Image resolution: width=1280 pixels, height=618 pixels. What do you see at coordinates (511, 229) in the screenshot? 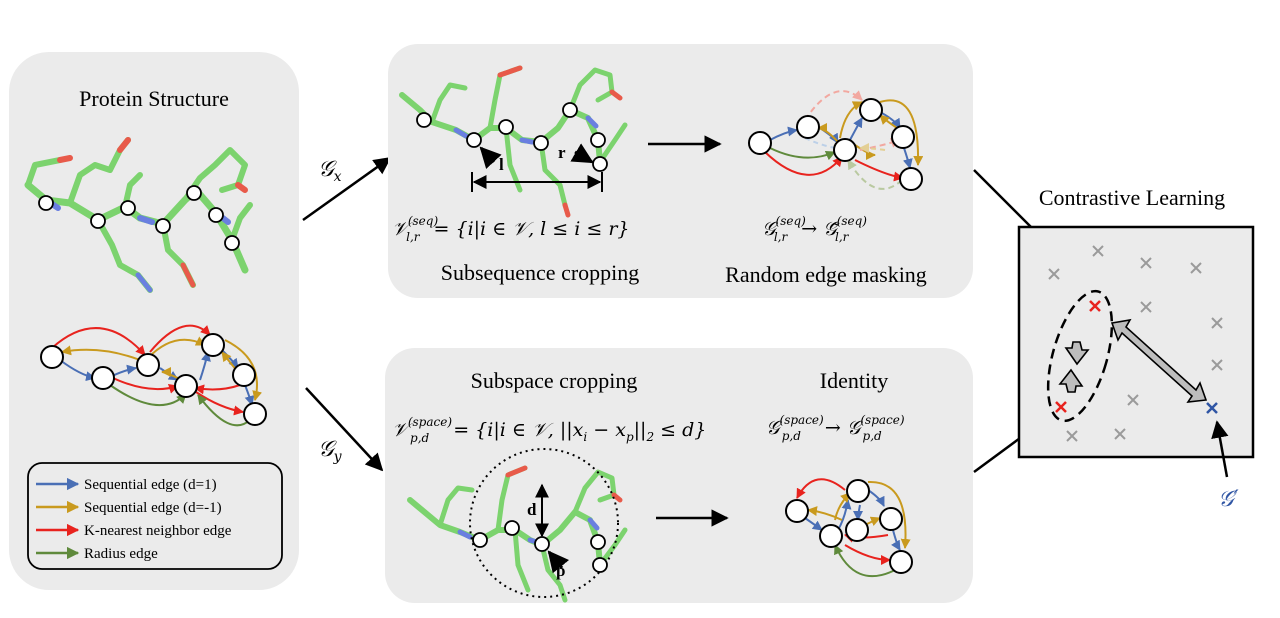
I see `subsequence-formula: 𝒱(seq) l,r = {i|i ∈ 𝒱, l ≤ i ≤ r}` at bounding box center [511, 229].